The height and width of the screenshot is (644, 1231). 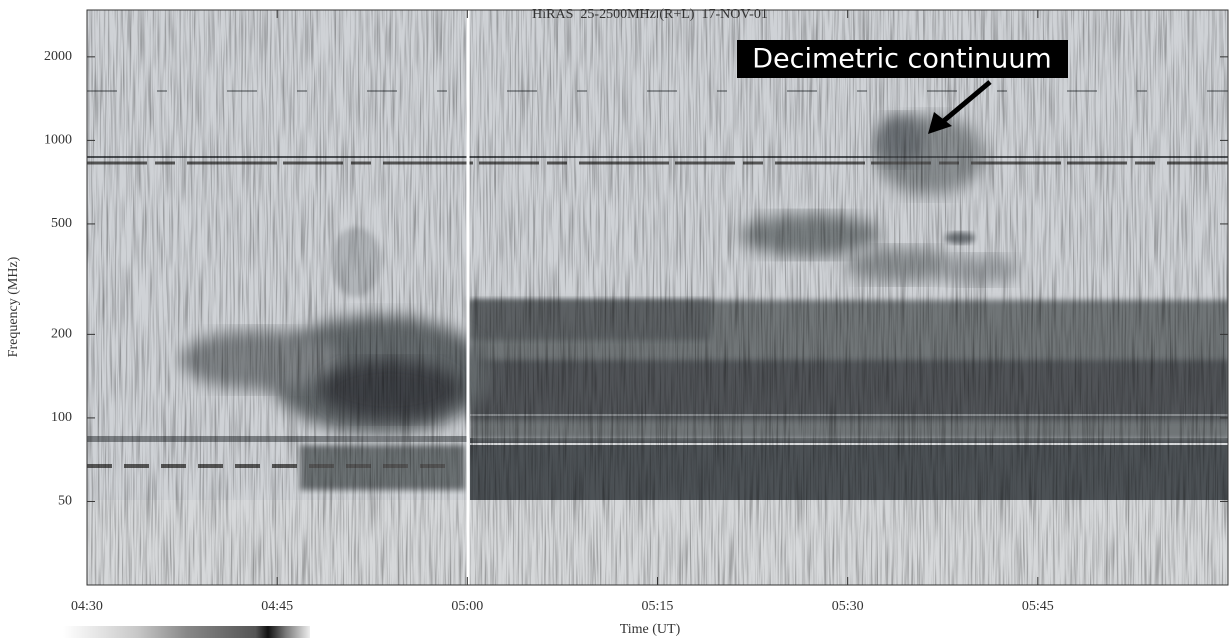 What do you see at coordinates (467, 606) in the screenshot?
I see `x-tick-label: 05:00` at bounding box center [467, 606].